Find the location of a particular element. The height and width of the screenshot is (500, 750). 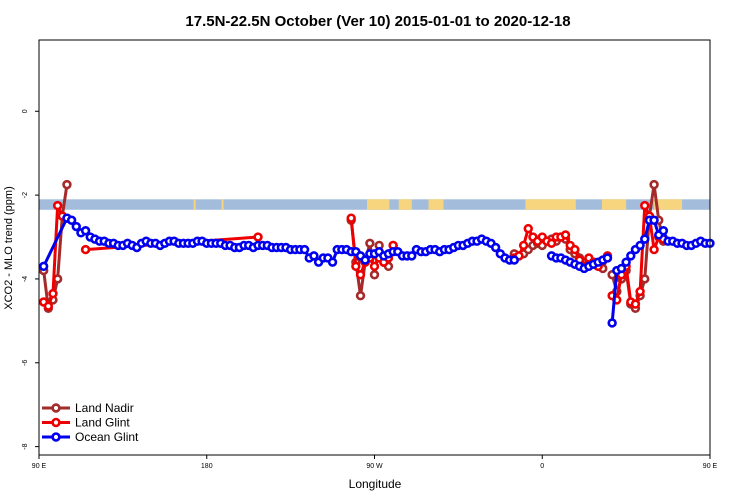

x-tick-label-3: 0 is located at coordinates (542, 466).